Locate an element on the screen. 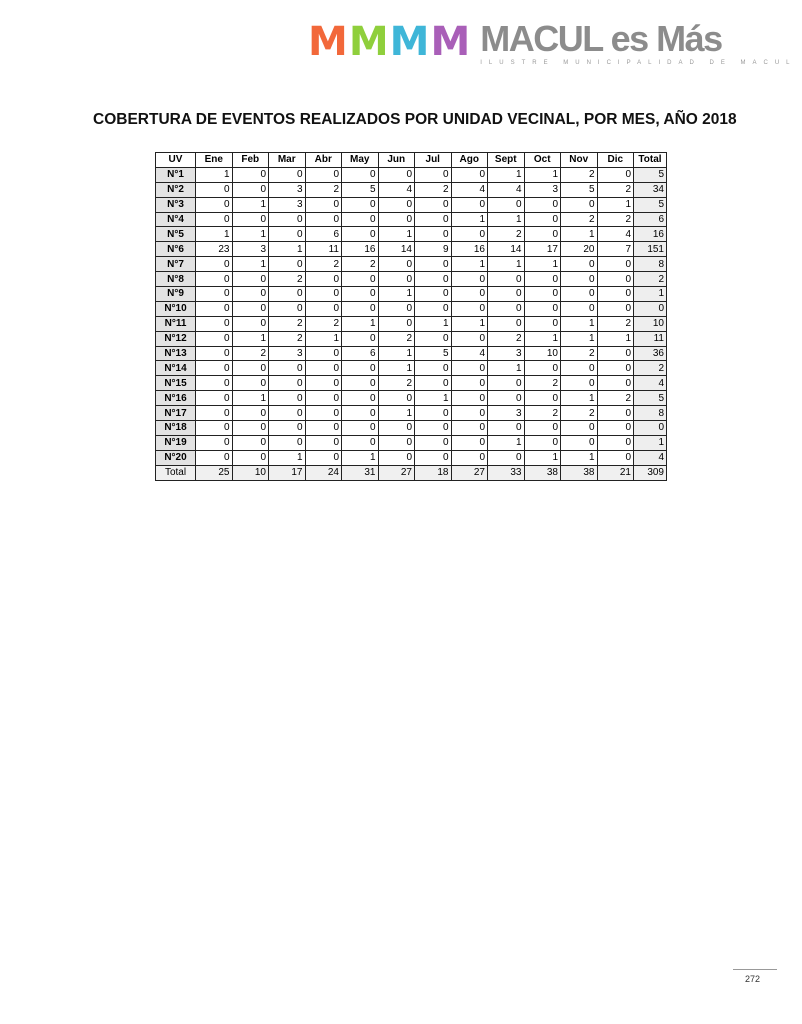 Image resolution: width=802 pixels, height=1024 pixels. table-row: N°20 0 0 1 0 1 0 0 0 0 1 1 0 4 is located at coordinates (411, 457).